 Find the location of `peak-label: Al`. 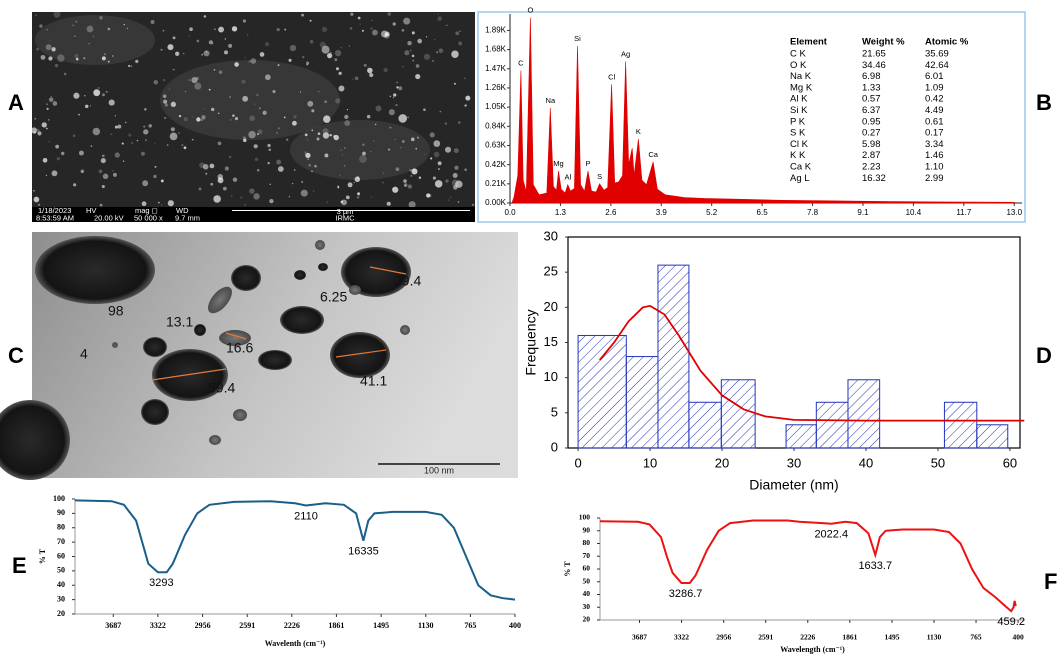

peak-label: Al is located at coordinates (567, 177).